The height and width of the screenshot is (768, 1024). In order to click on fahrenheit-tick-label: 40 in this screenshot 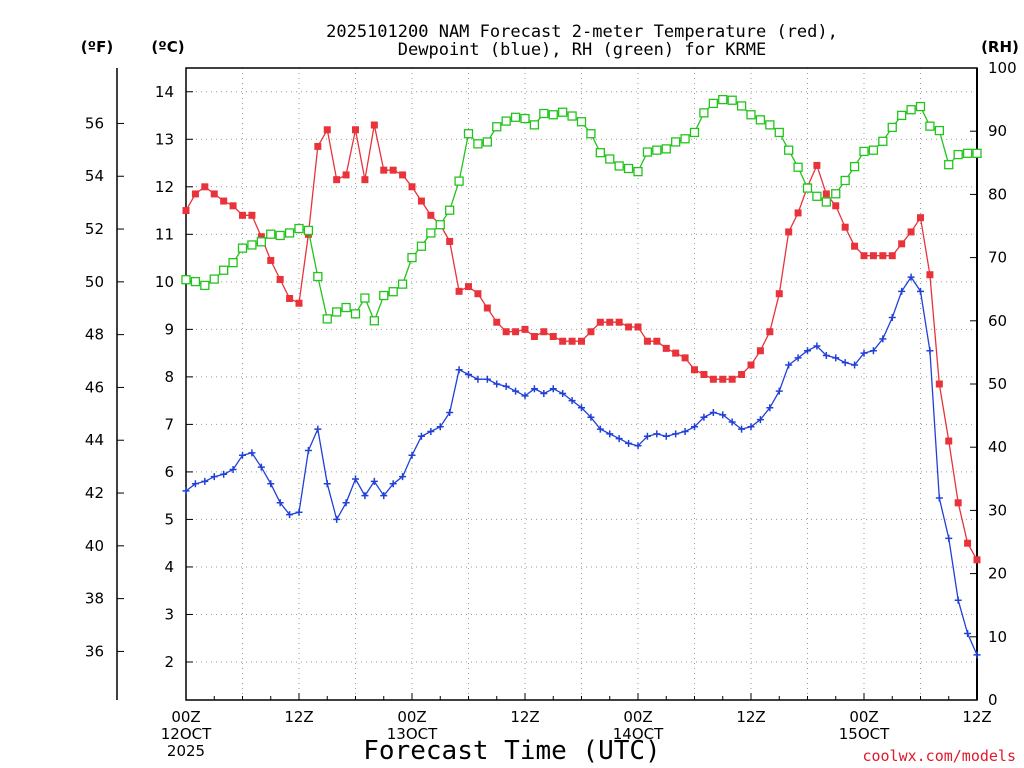, I will do `click(94, 546)`.